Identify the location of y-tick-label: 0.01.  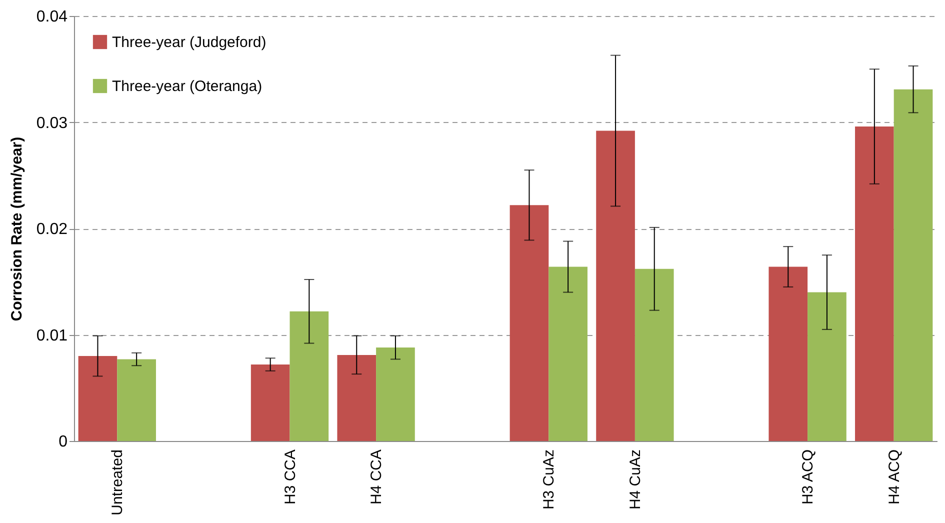
(52, 335).